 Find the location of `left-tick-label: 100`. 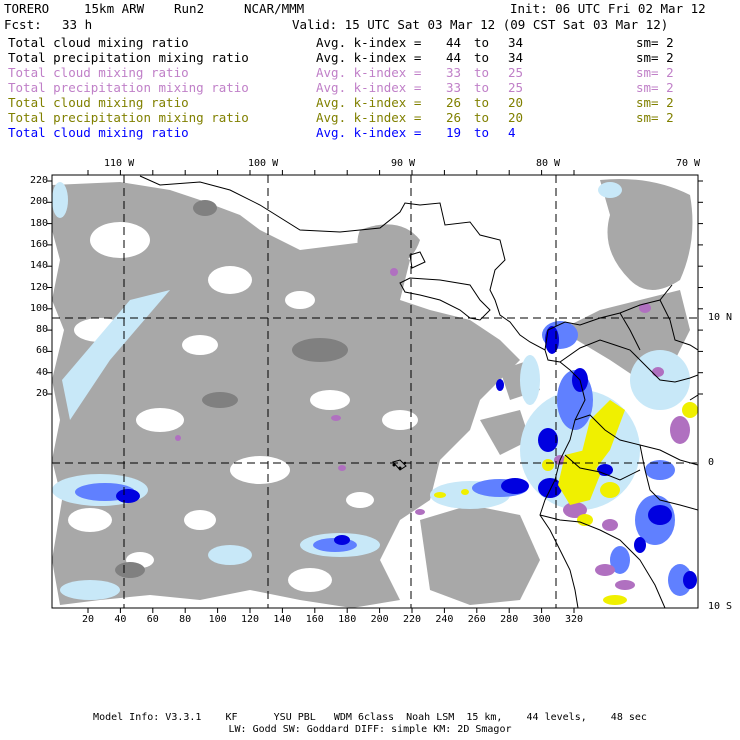

left-tick-label: 100 is located at coordinates (38, 308).